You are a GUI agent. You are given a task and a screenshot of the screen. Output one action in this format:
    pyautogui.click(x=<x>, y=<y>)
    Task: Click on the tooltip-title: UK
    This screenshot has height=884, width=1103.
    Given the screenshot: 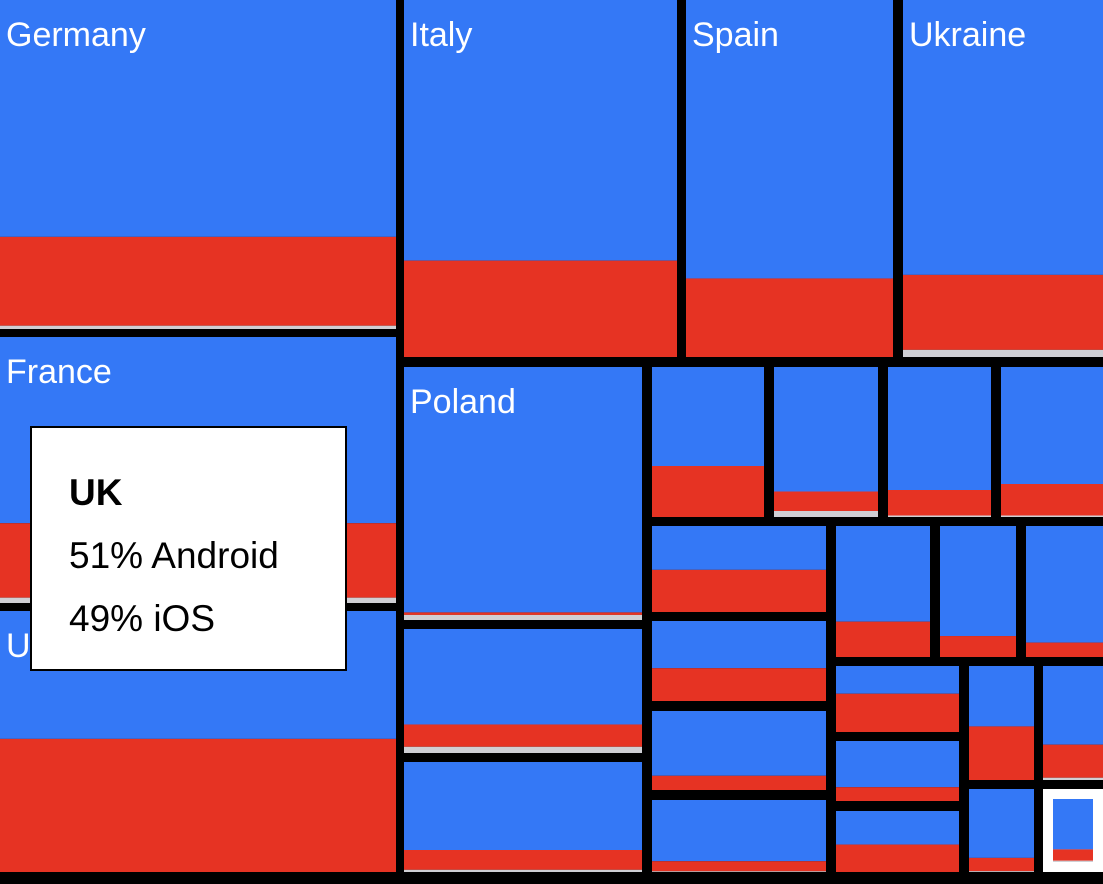 What is the action you would take?
    pyautogui.click(x=96, y=492)
    